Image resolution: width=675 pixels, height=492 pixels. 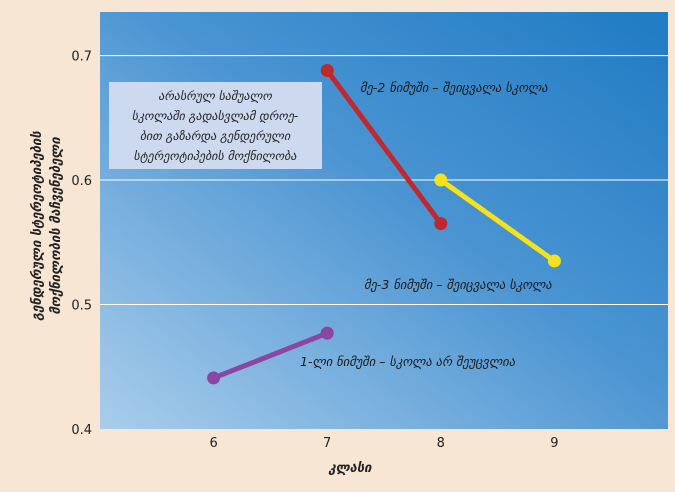 I want to click on annotation-line: სკოლაში გადასვლამ დროე-, so click(x=215, y=116).